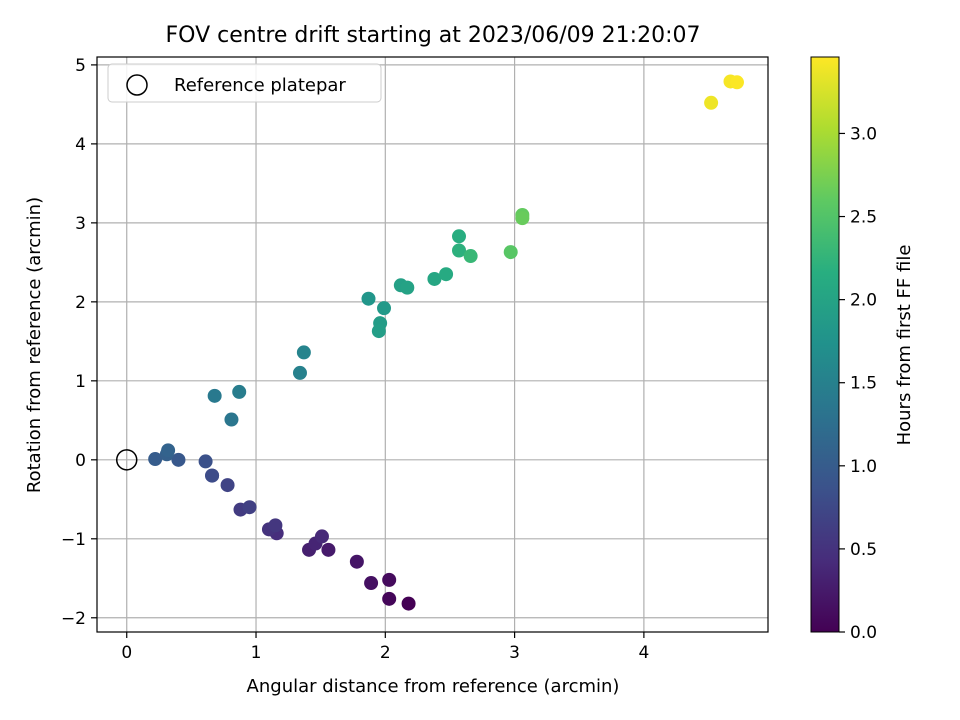 The width and height of the screenshot is (960, 720). What do you see at coordinates (385, 653) in the screenshot?
I see `x-tick-label: 2` at bounding box center [385, 653].